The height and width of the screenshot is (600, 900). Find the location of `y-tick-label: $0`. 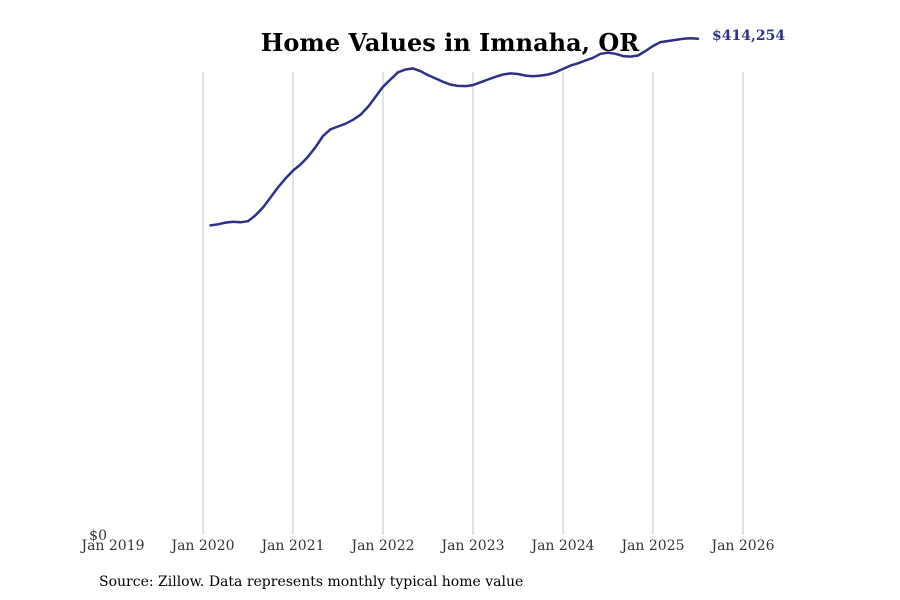

y-tick-label: $0 is located at coordinates (98, 536).